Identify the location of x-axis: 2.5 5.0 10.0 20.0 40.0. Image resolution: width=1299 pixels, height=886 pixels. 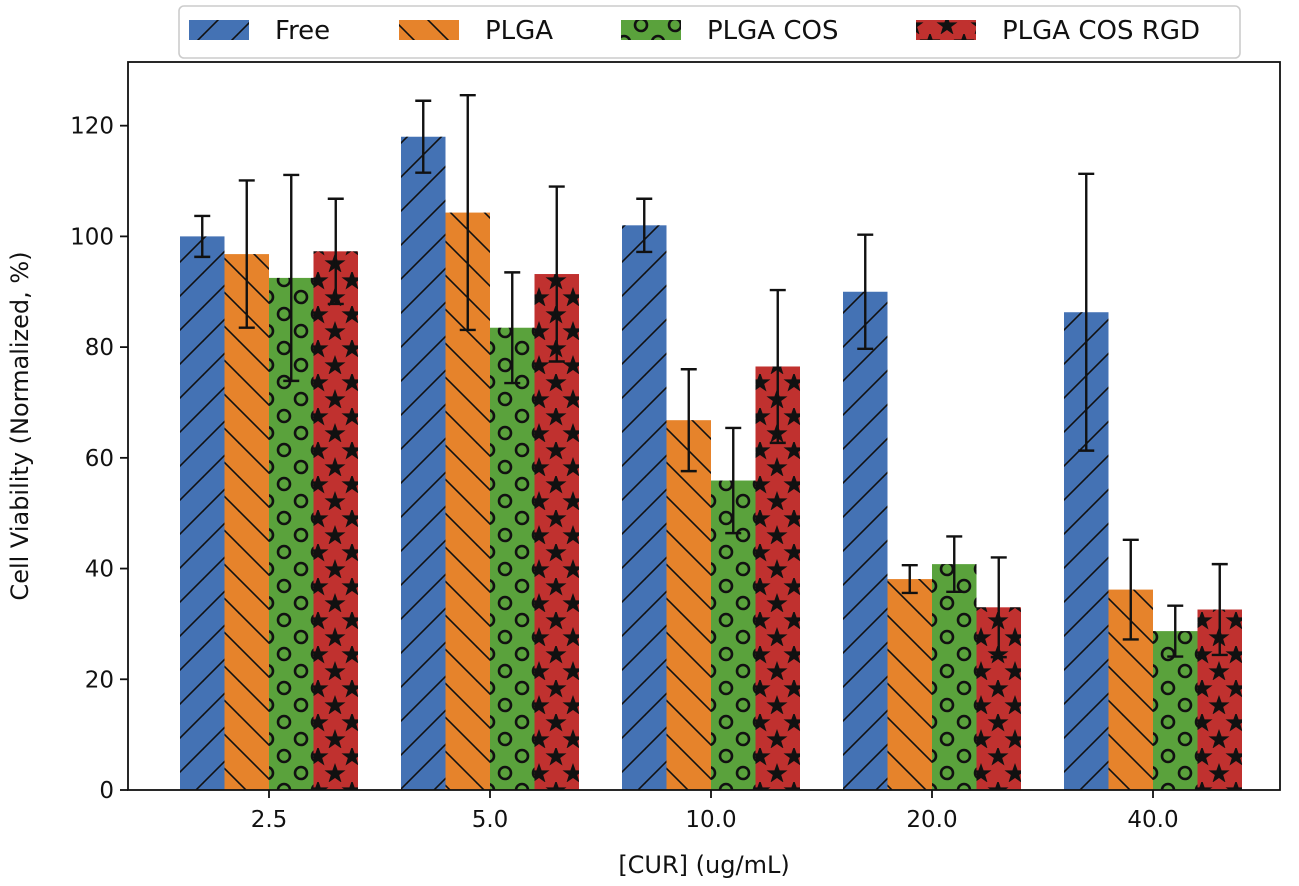
(715, 811).